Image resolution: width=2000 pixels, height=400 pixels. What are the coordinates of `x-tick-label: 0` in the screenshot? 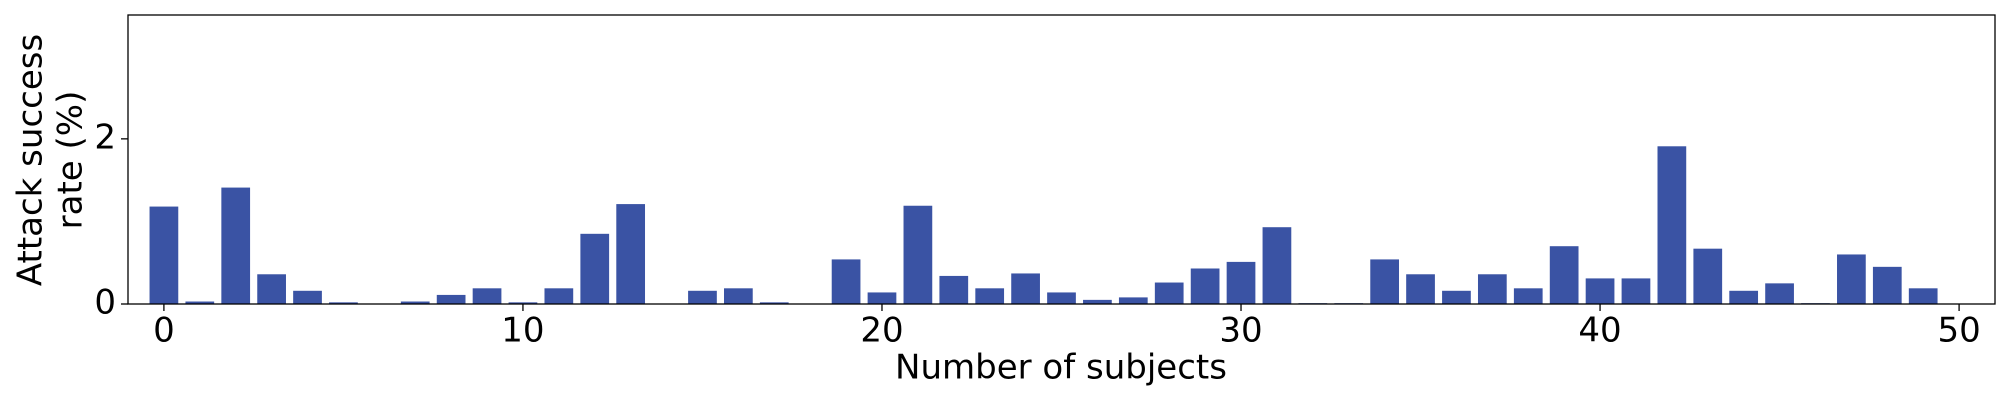 It's located at (164, 331).